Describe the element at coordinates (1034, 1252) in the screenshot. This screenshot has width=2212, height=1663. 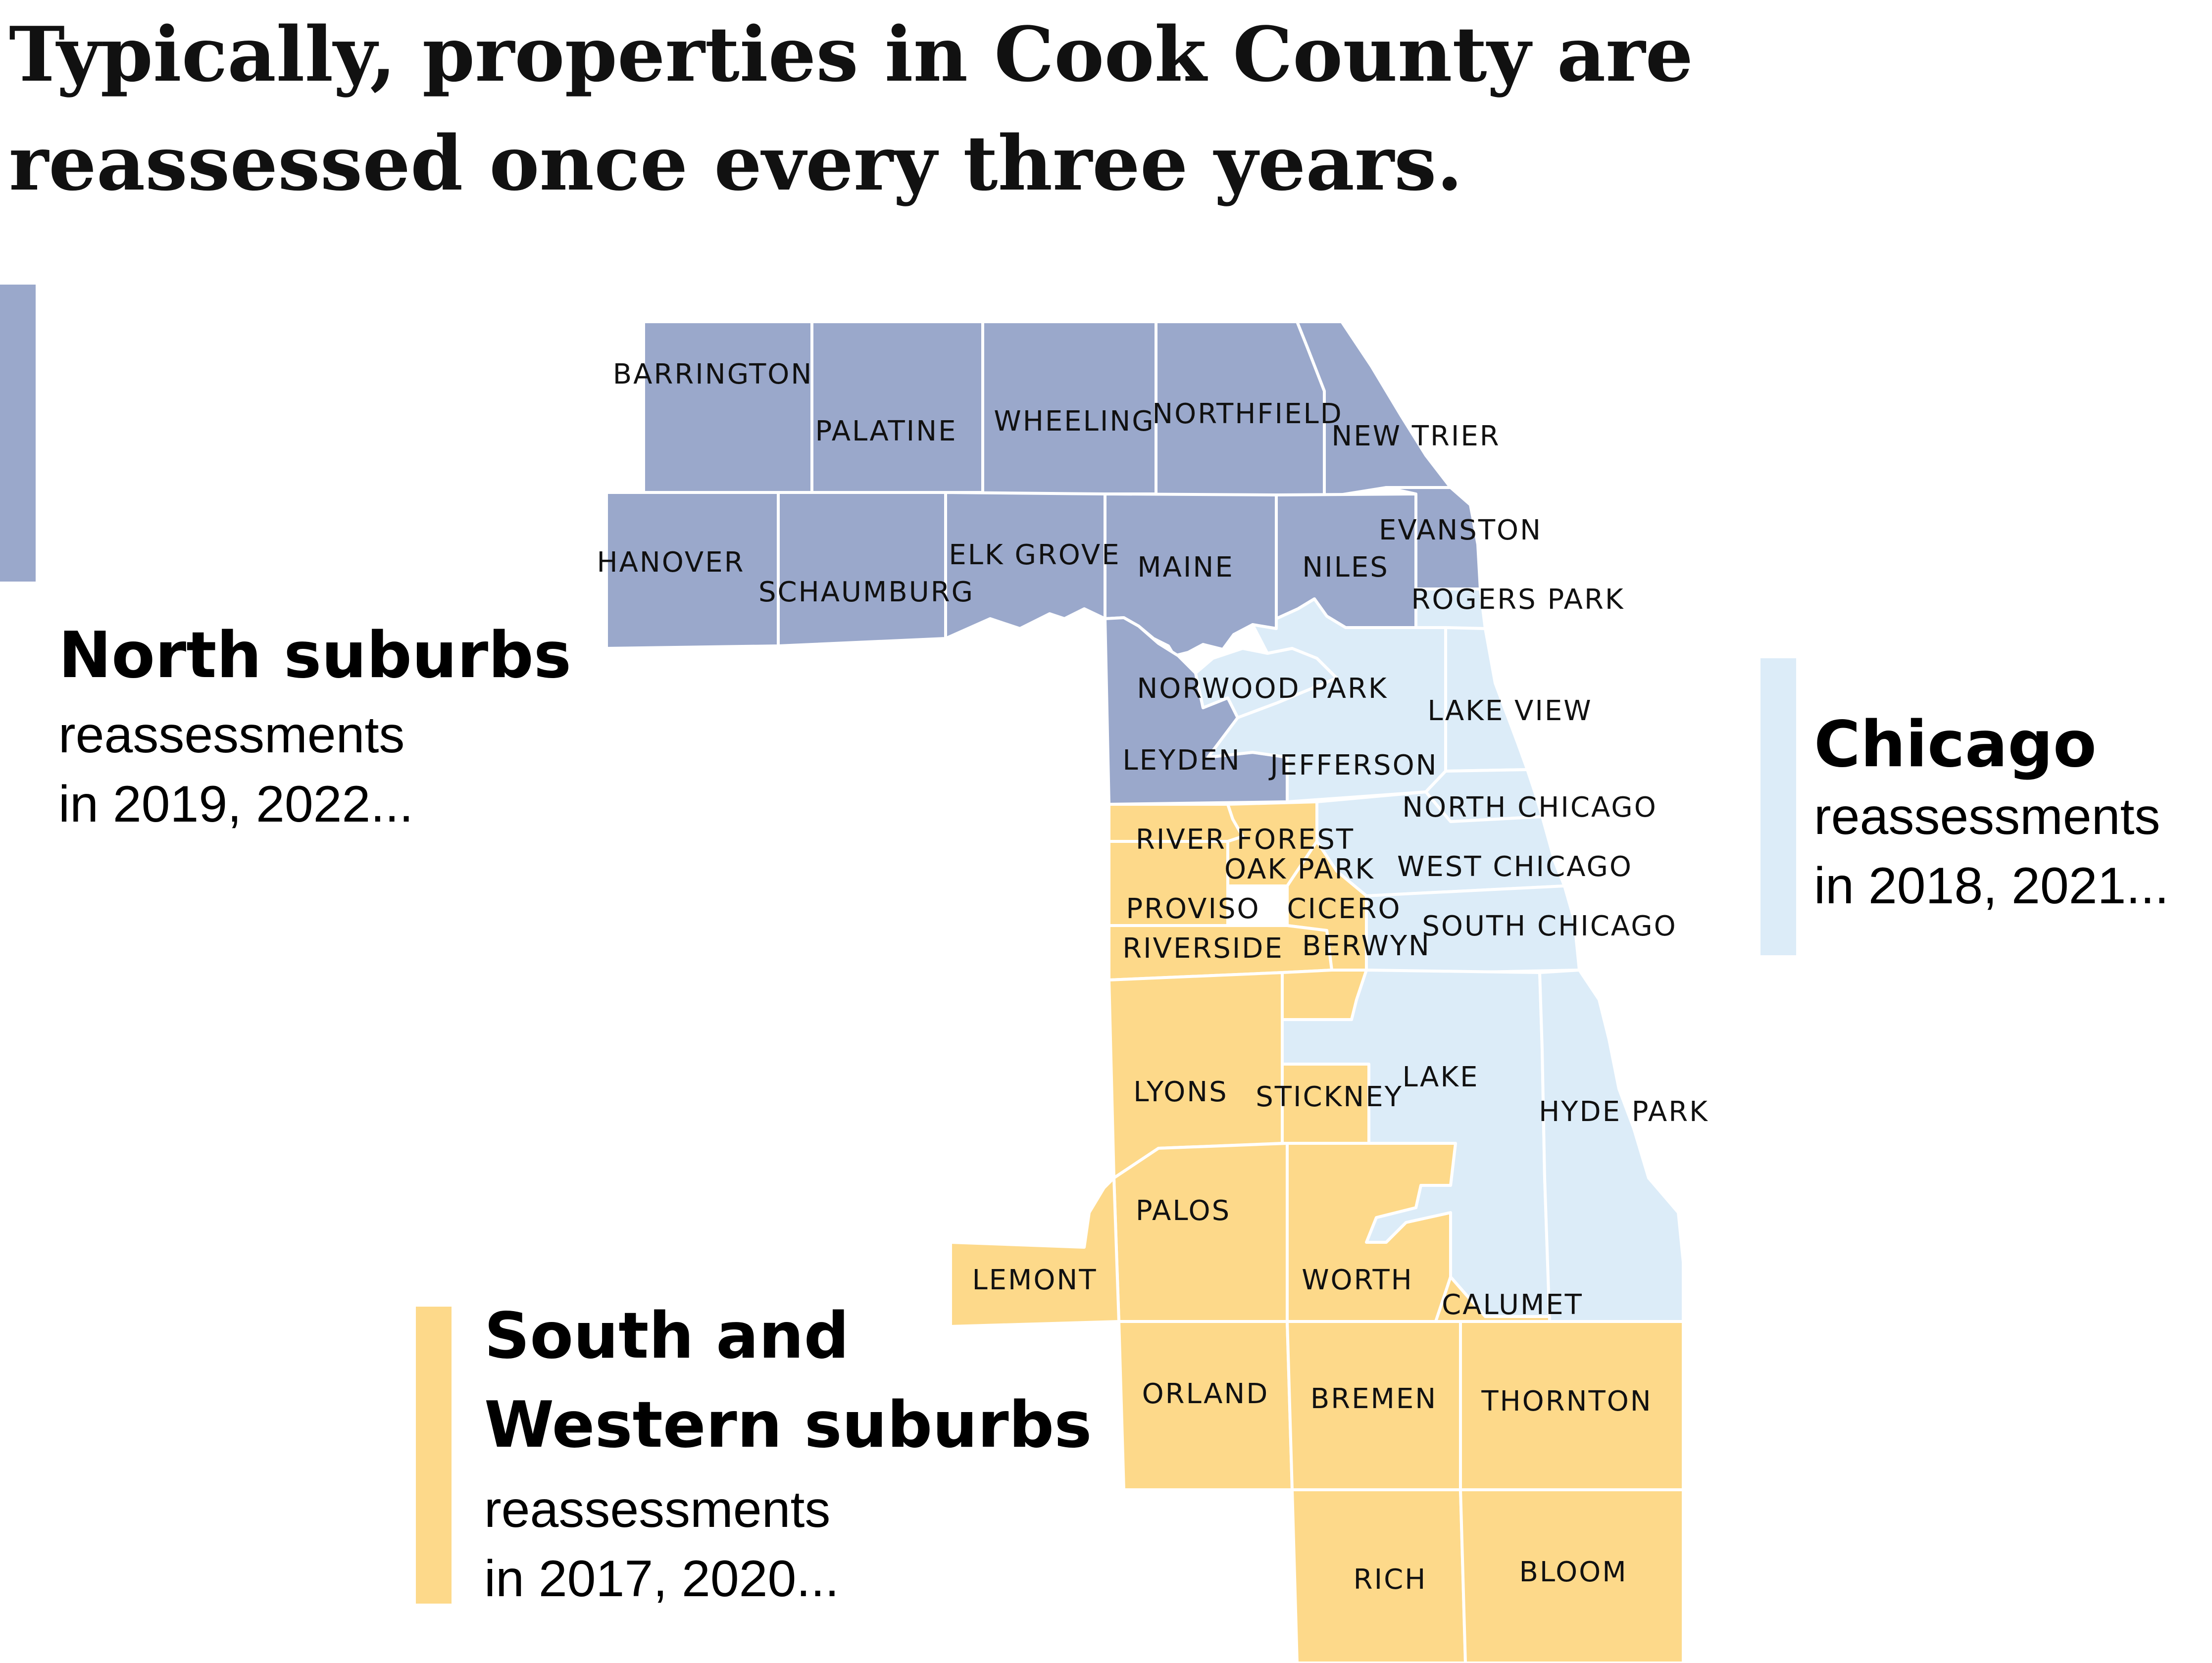
I see `township-lemont` at that location.